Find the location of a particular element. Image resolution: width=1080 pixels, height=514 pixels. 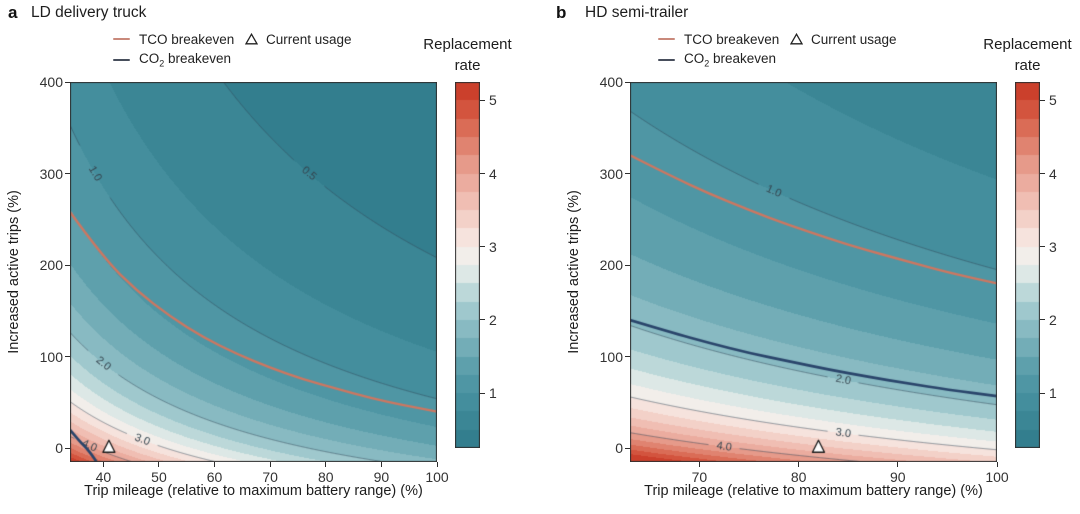

legend-item-co2-a: CO2 breakeven is located at coordinates (172, 60).